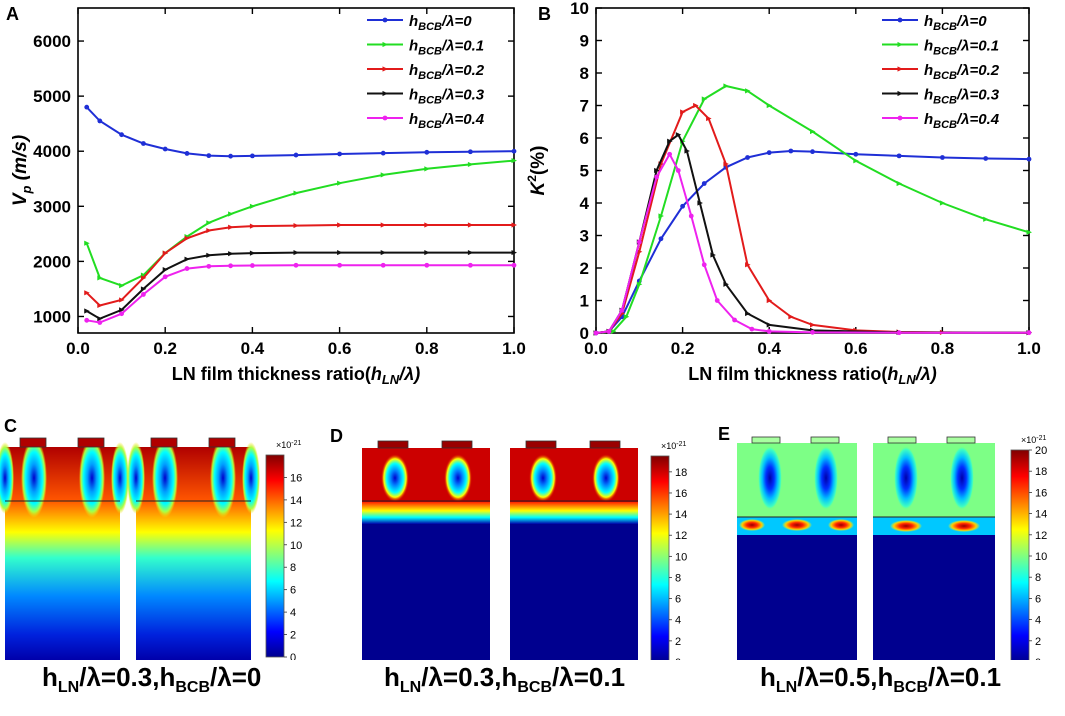 This screenshot has width=1065, height=716. What do you see at coordinates (283, 550) in the screenshot?
I see `panel-c-colorbar: ×10-21 0 2 4 6 8 10 12 14 16` at bounding box center [283, 550].